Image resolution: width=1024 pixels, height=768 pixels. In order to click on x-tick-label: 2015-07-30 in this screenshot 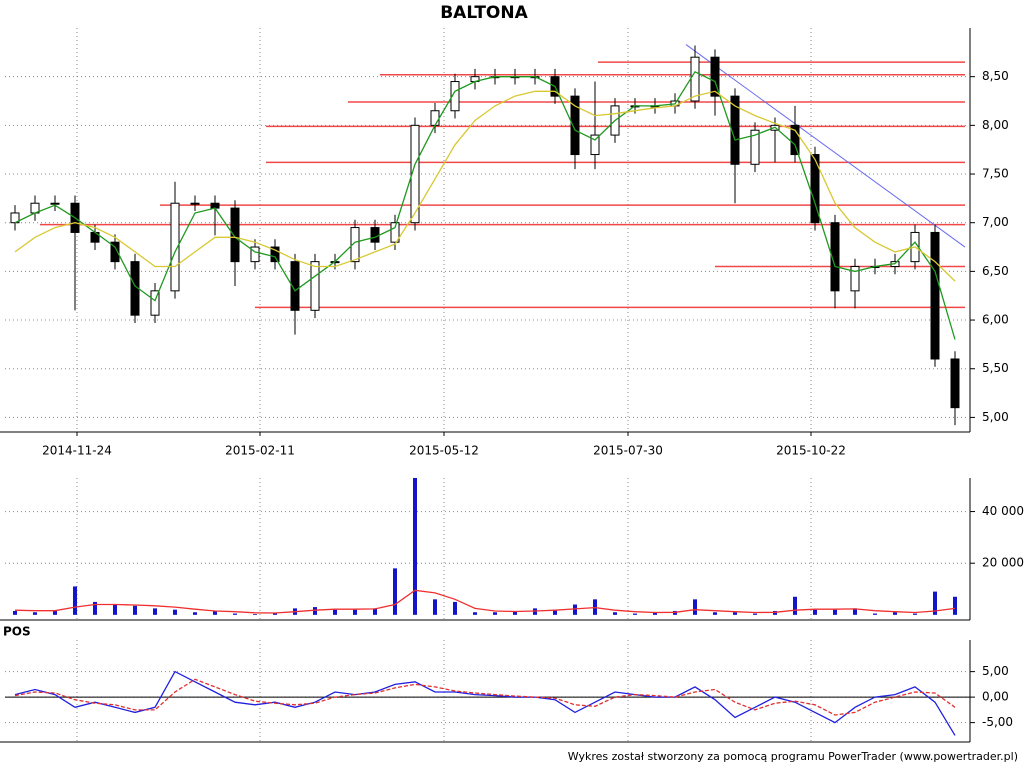, I will do `click(628, 451)`.